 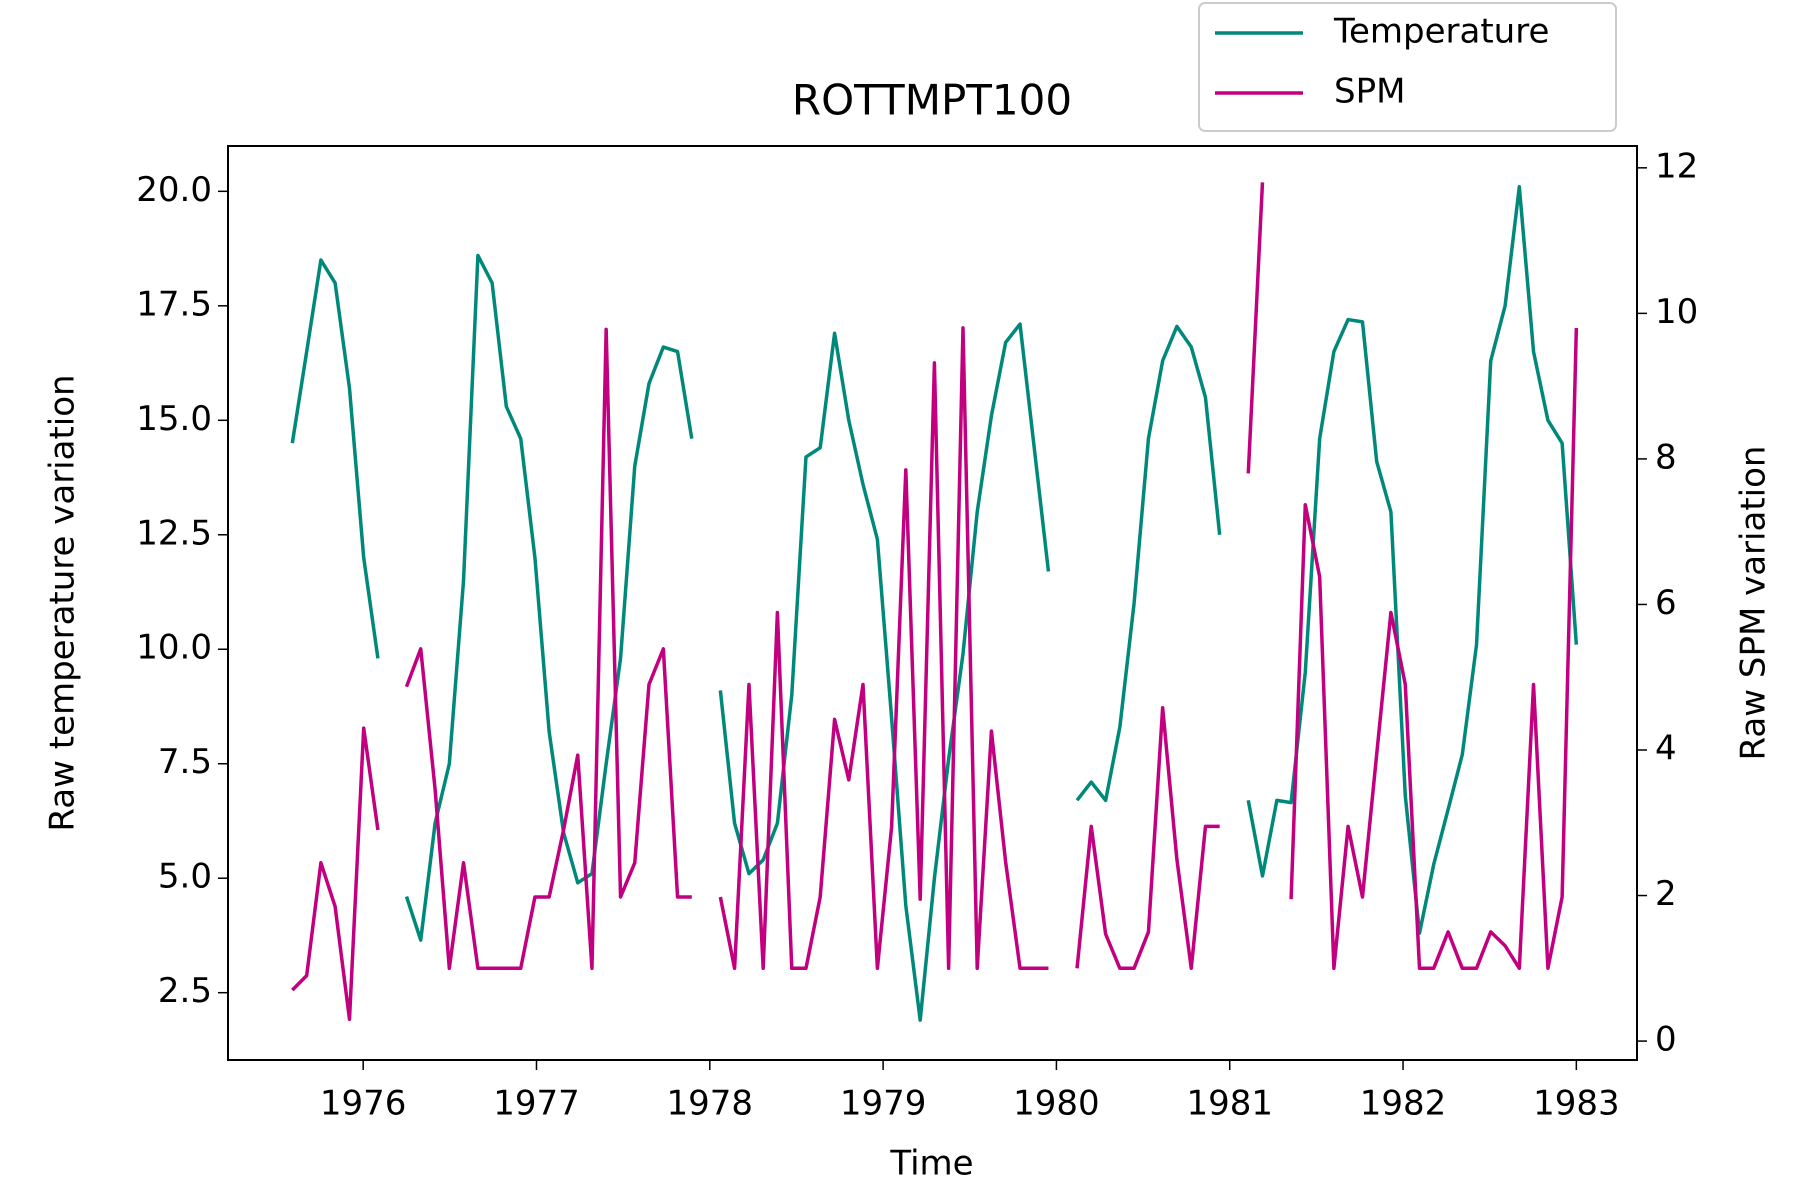 What do you see at coordinates (536, 1104) in the screenshot?
I see `x-tick-label: 1977` at bounding box center [536, 1104].